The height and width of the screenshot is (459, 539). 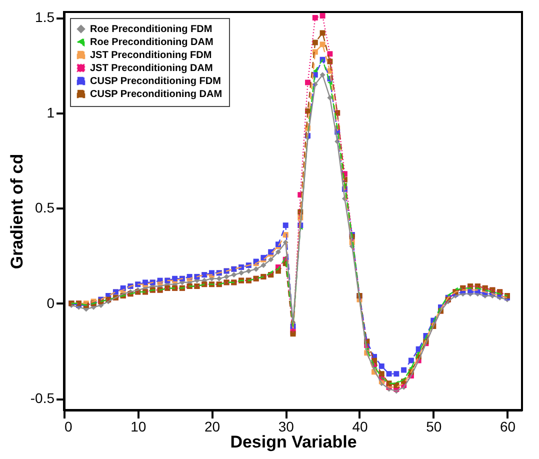 I want to click on x-tick-label: 50, so click(x=434, y=426).